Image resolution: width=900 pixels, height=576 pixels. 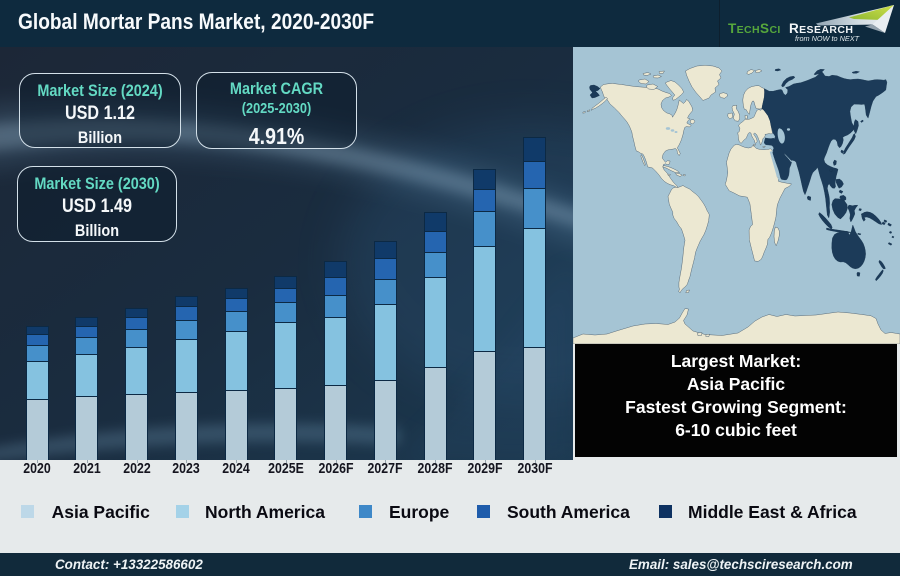 What do you see at coordinates (754, 28) in the screenshot?
I see `svg-text: TECHSCI` at bounding box center [754, 28].